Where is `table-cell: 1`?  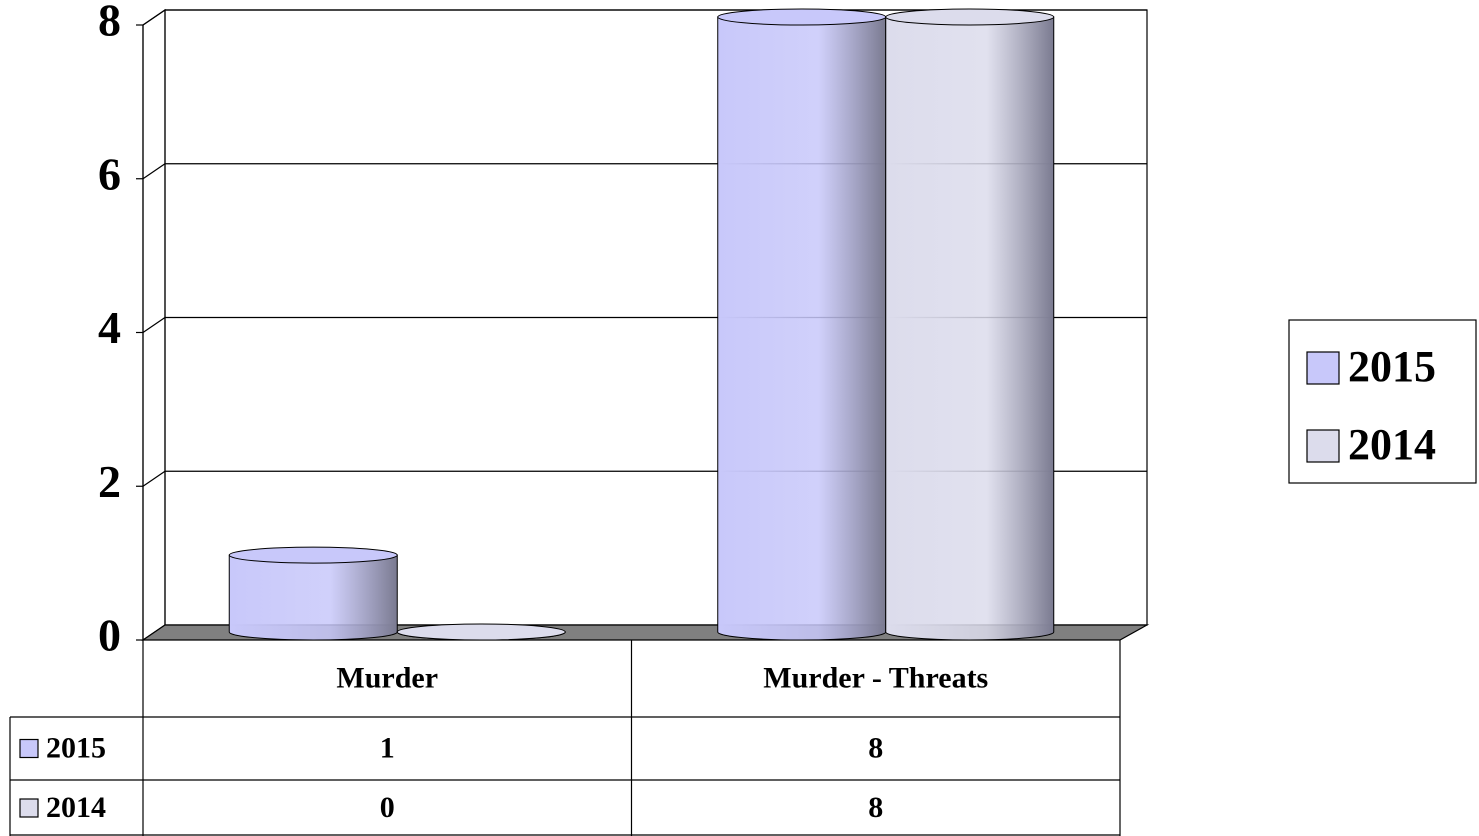 table-cell: 1 is located at coordinates (387, 747).